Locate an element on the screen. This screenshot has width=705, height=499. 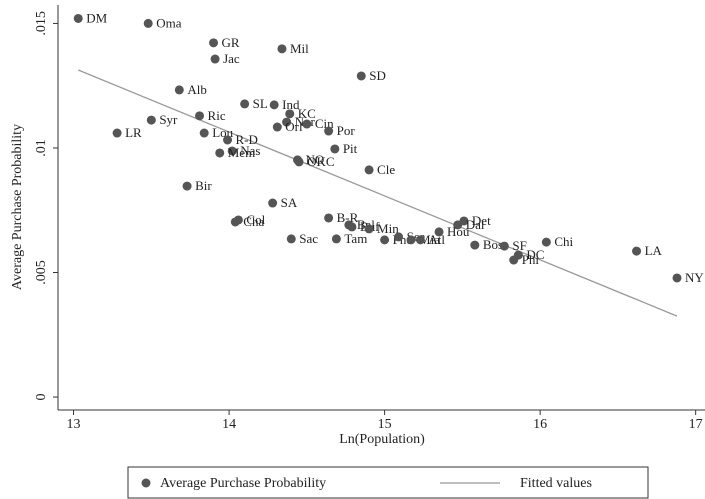
point-label: Oma is located at coordinates (169, 22).